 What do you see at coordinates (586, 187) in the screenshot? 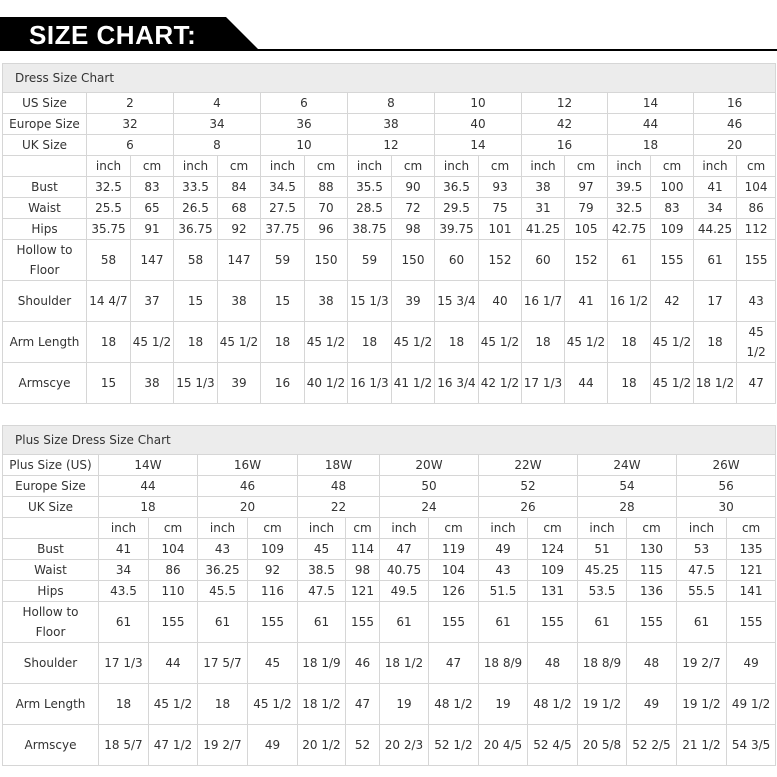
I see `value-cell: 97` at bounding box center [586, 187].